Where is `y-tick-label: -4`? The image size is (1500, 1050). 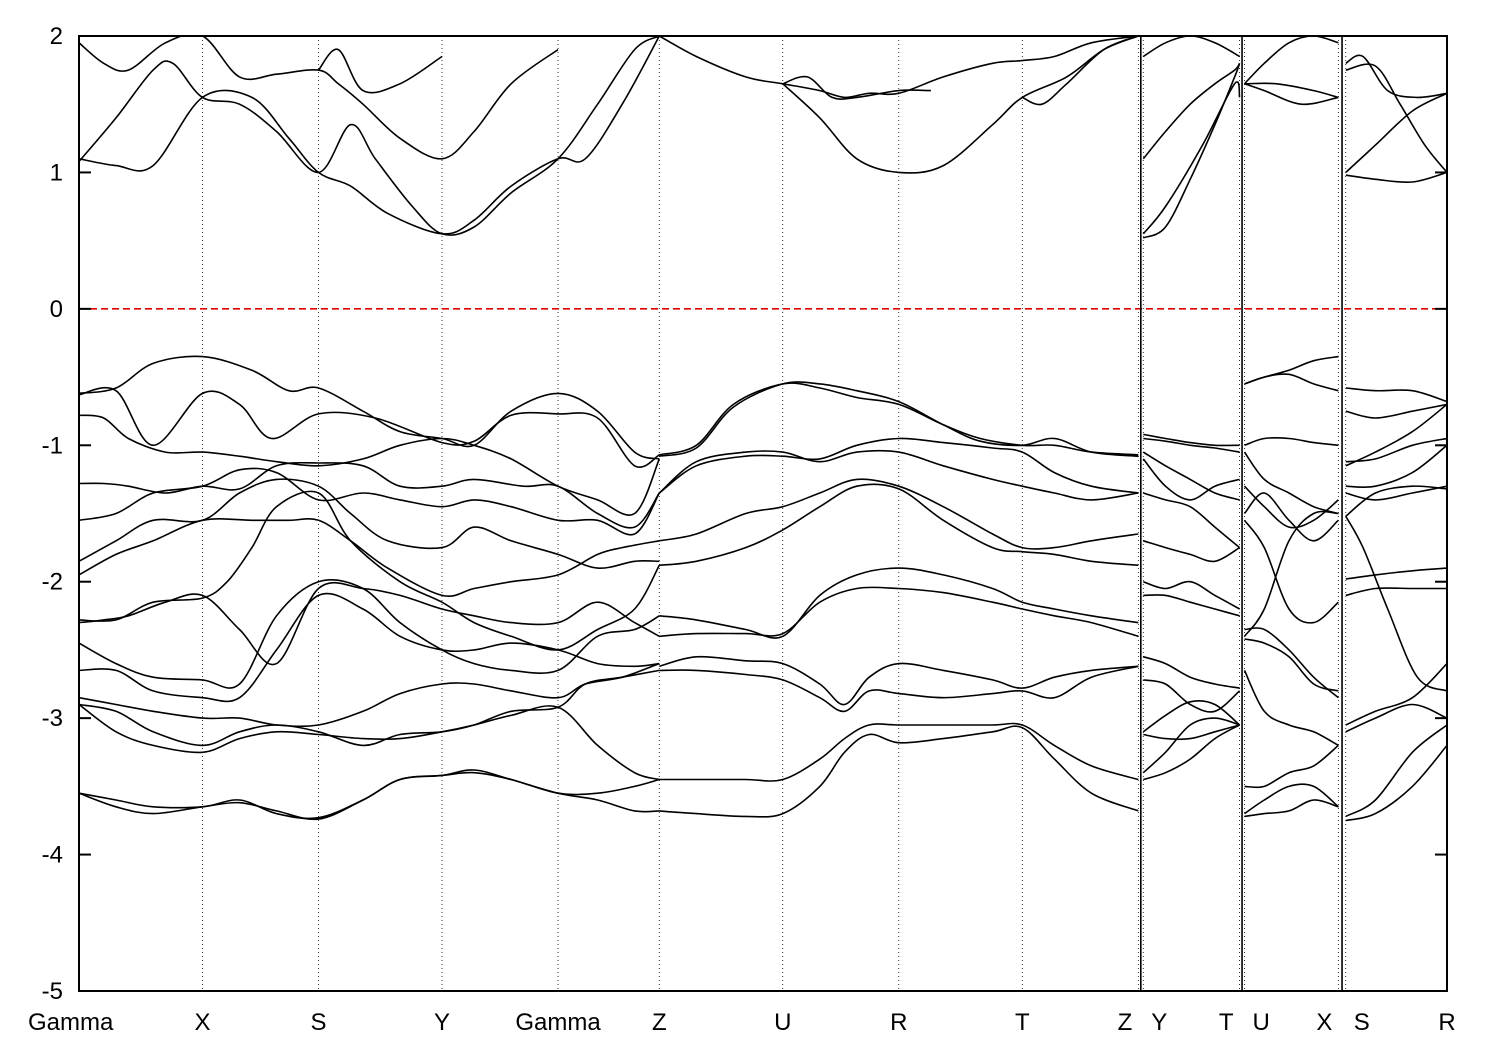
y-tick-label: -4 is located at coordinates (52, 855).